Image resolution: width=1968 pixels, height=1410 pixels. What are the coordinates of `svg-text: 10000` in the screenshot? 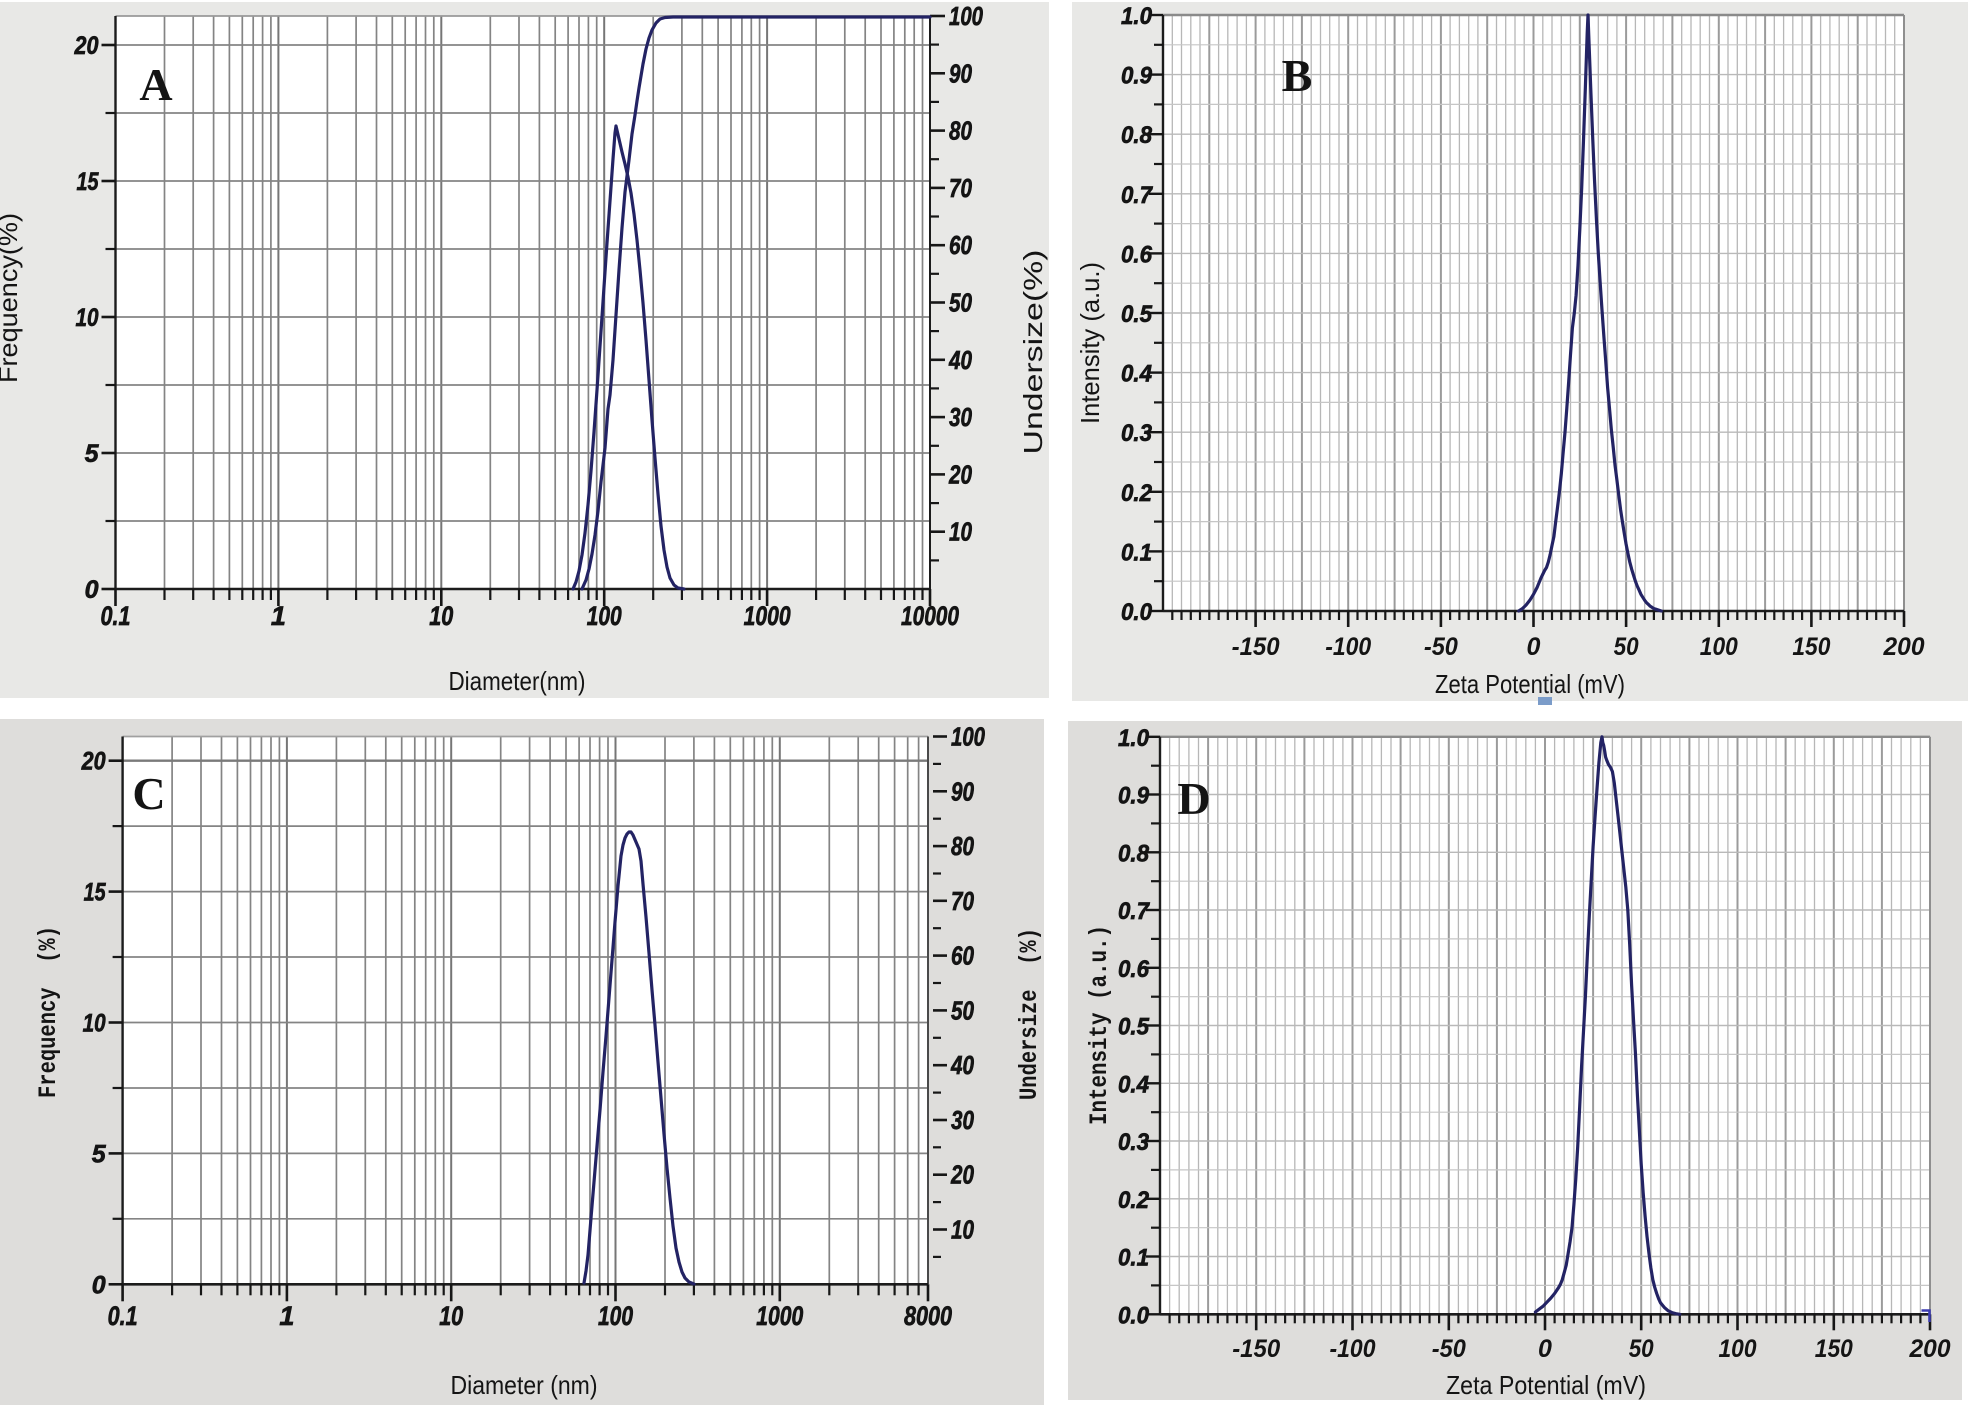 It's located at (930, 616).